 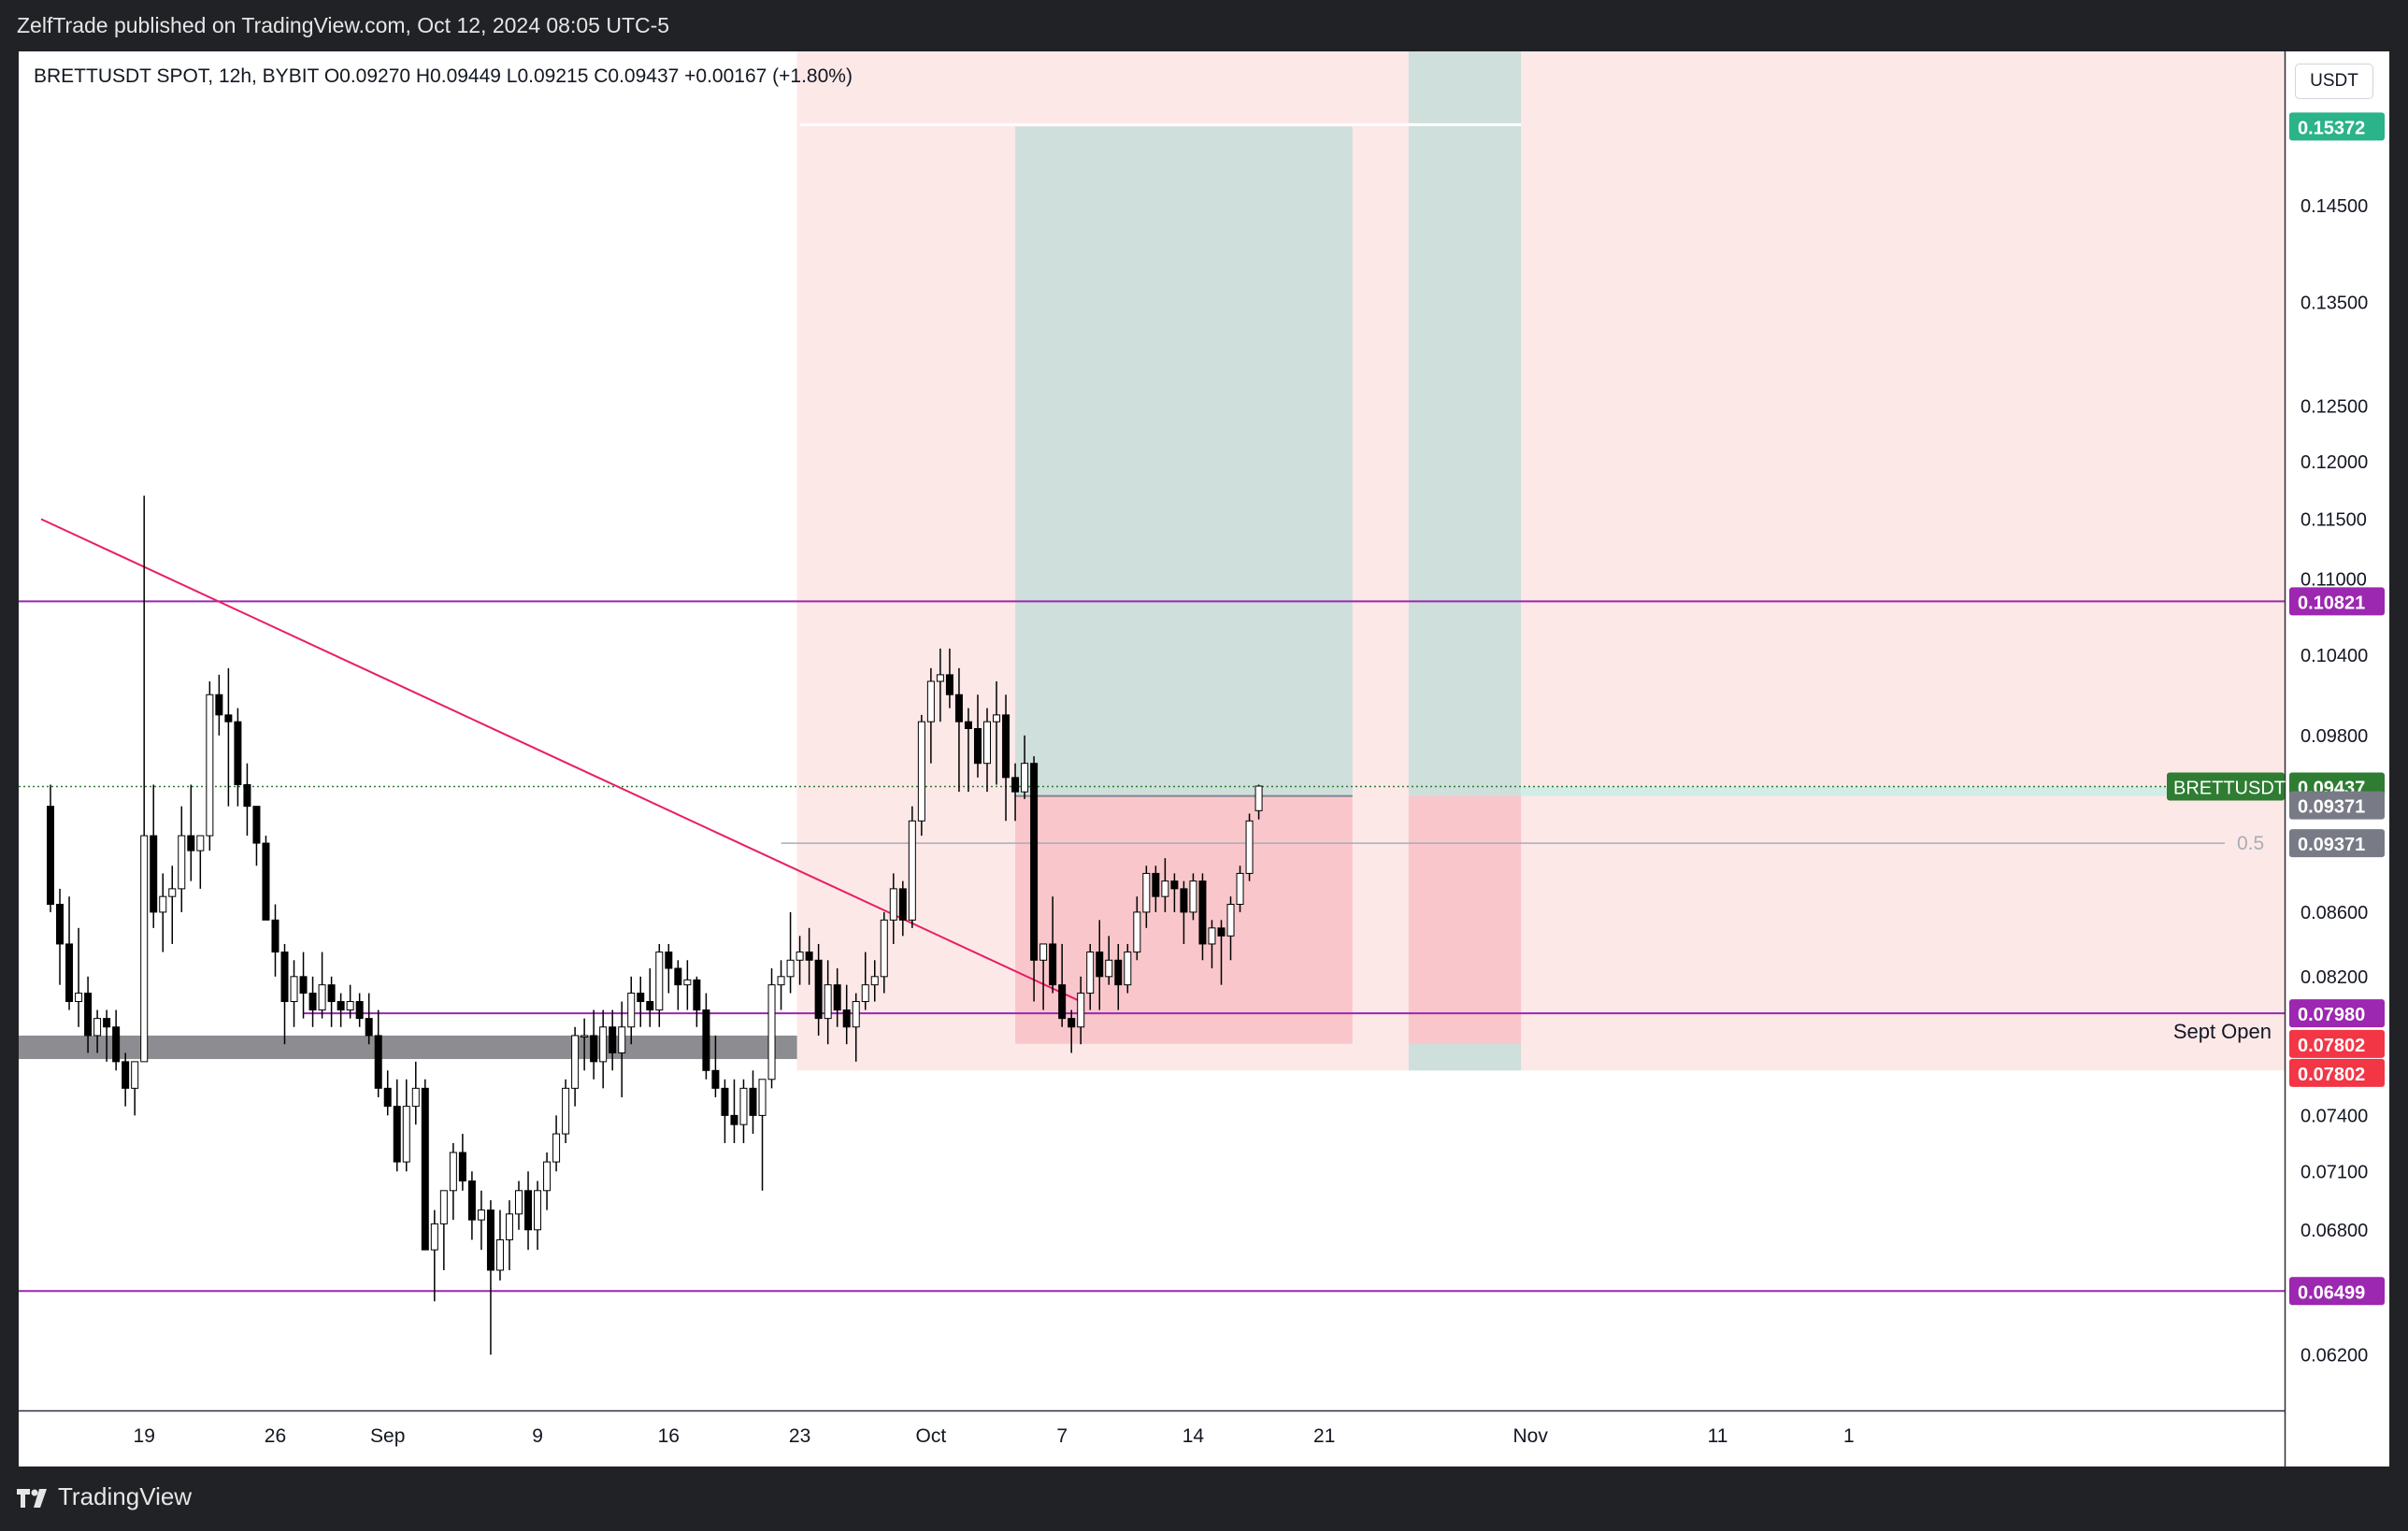 I want to click on x-tick-label: Sep, so click(x=387, y=1436).